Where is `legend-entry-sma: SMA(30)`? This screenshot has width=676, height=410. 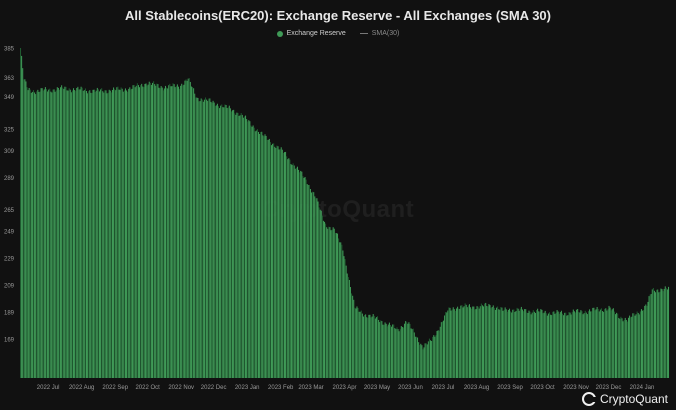 legend-entry-sma: SMA(30) is located at coordinates (379, 33).